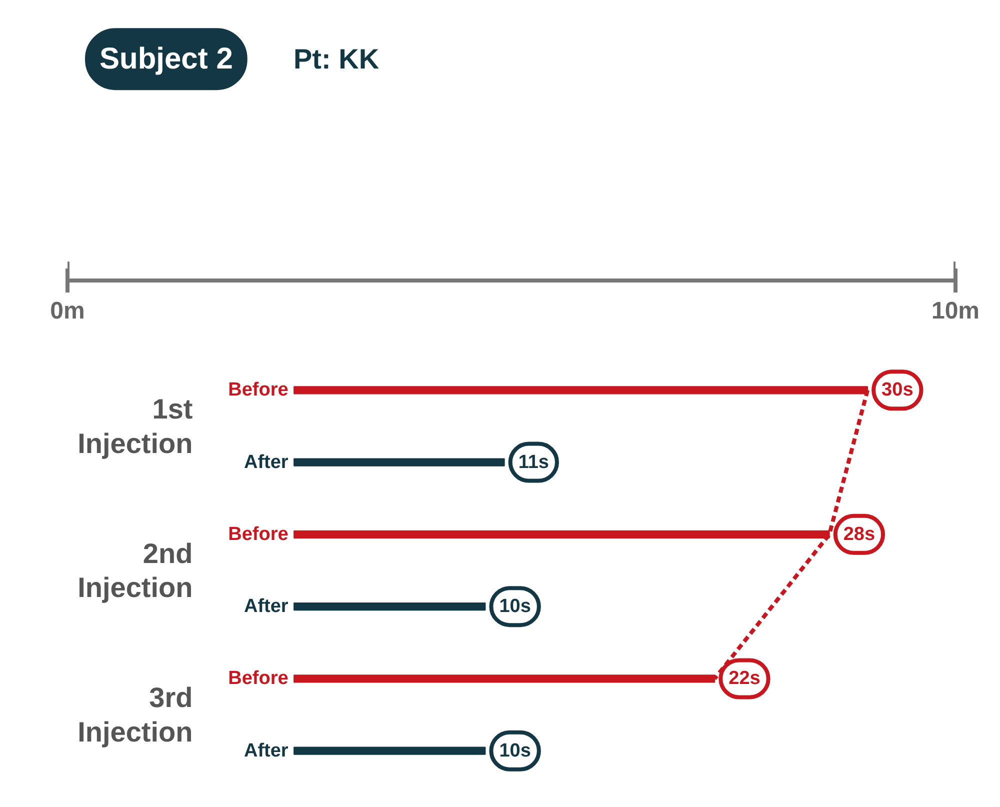 This screenshot has width=1000, height=807. I want to click on x2-tick-label: 0m, so click(67, 311).